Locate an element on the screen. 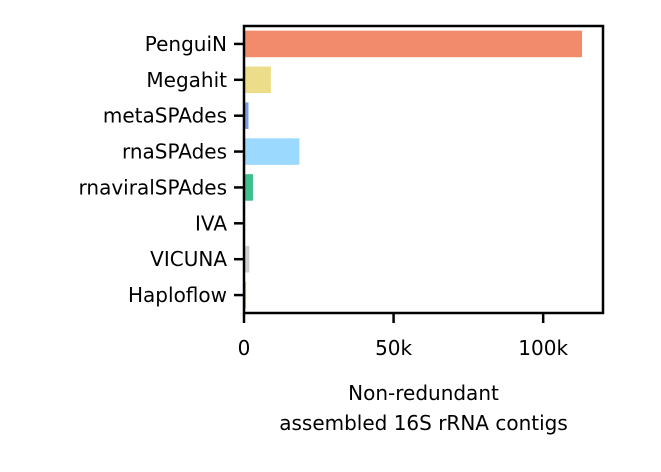 This screenshot has height=472, width=661. y-tick-label: VICUNA is located at coordinates (188, 259).